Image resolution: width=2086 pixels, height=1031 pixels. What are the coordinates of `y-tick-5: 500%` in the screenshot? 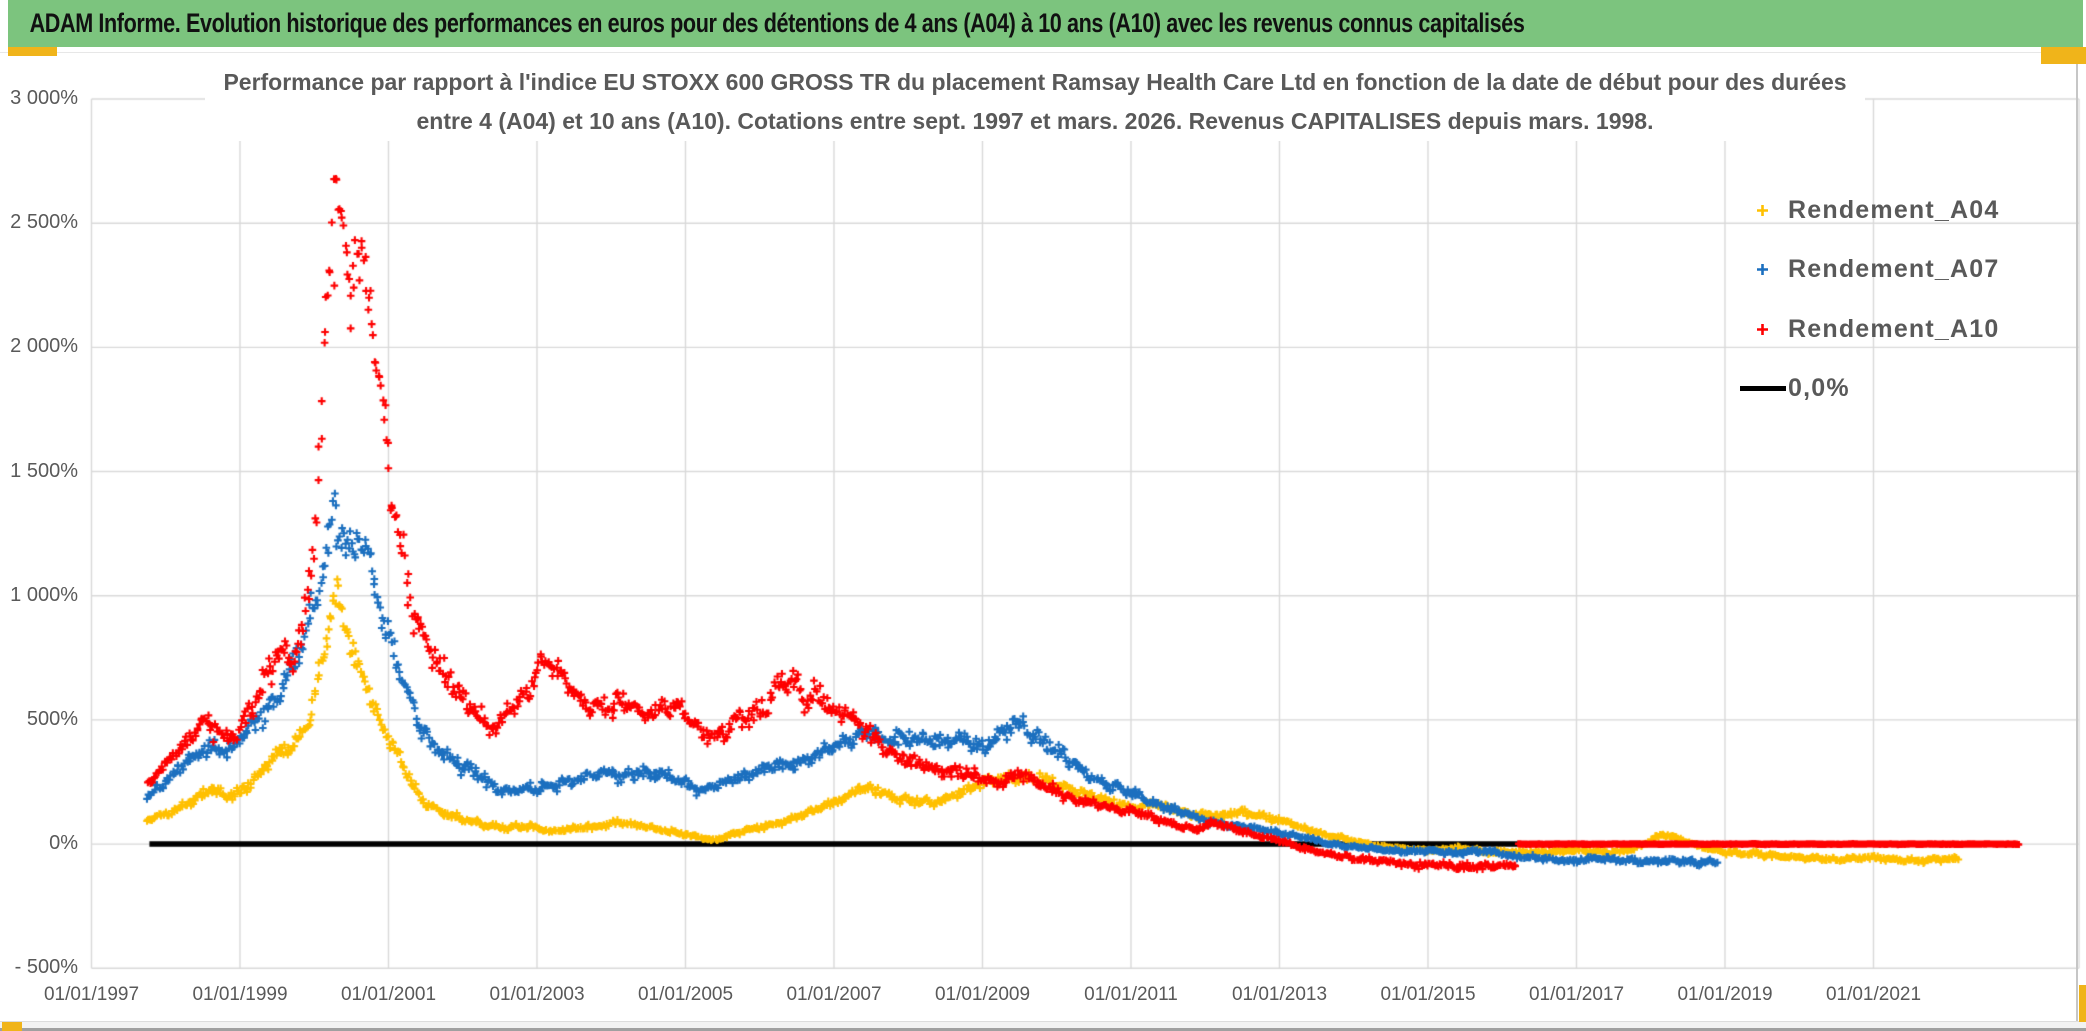 It's located at (52, 718).